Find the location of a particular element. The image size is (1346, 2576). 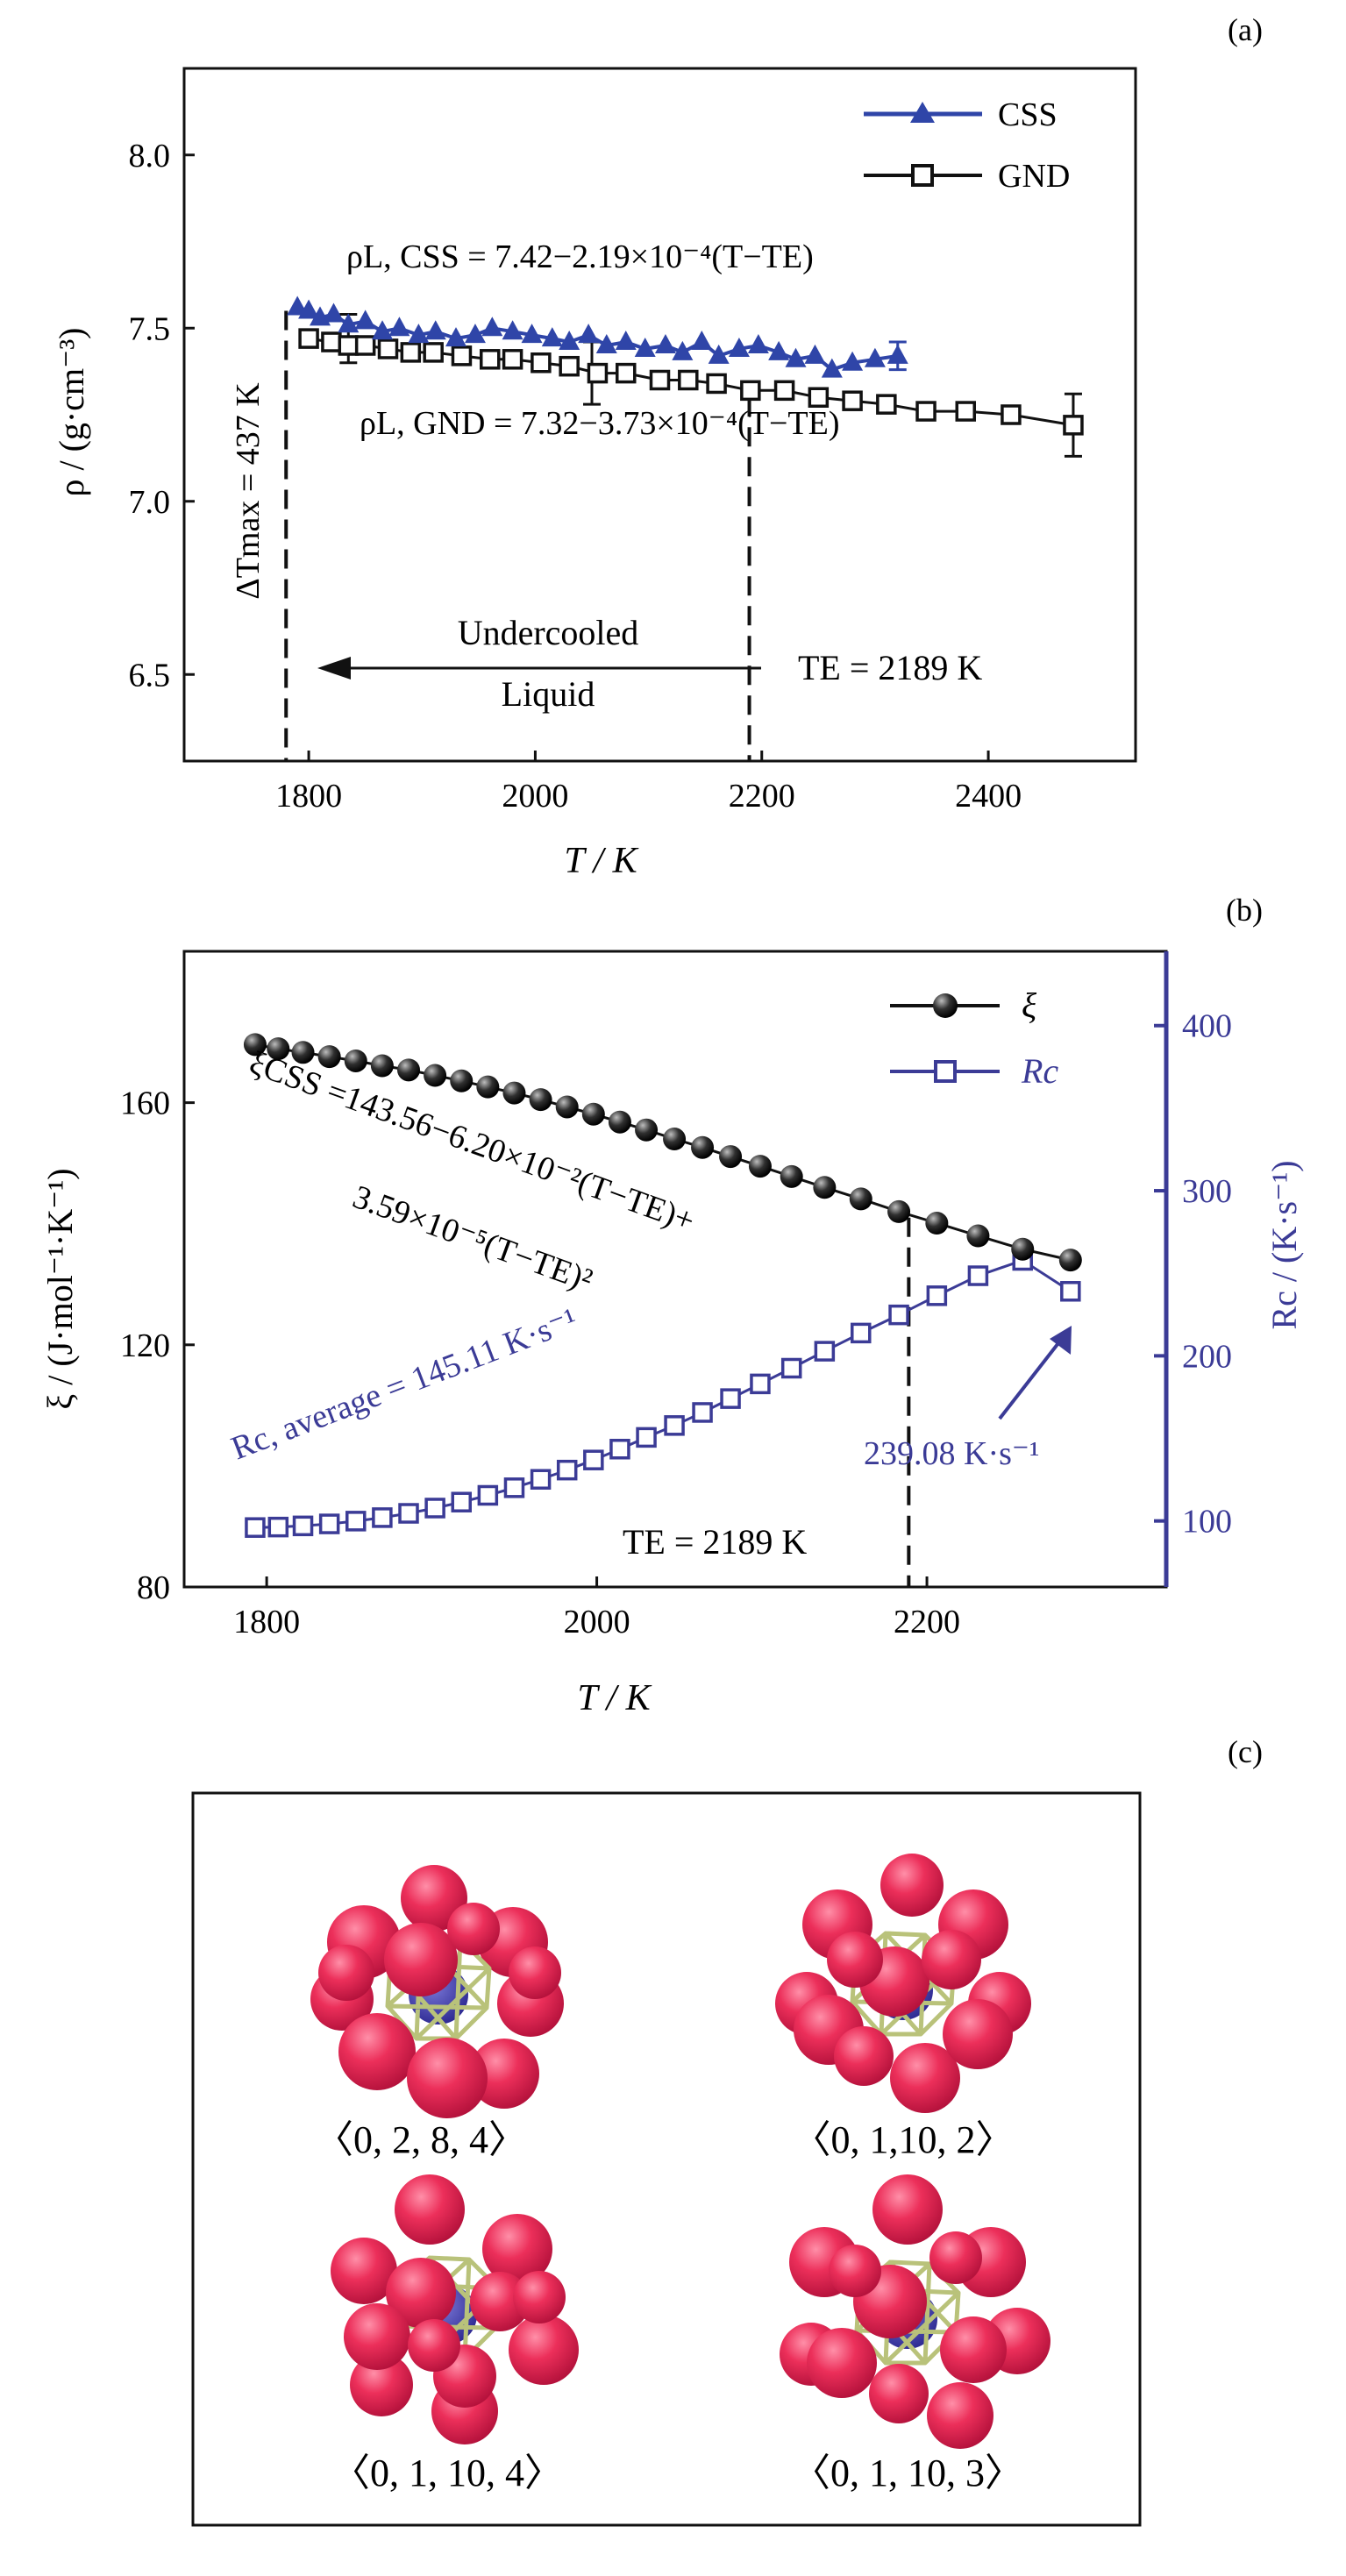

y-tick-label-b: 120 is located at coordinates (145, 1345).